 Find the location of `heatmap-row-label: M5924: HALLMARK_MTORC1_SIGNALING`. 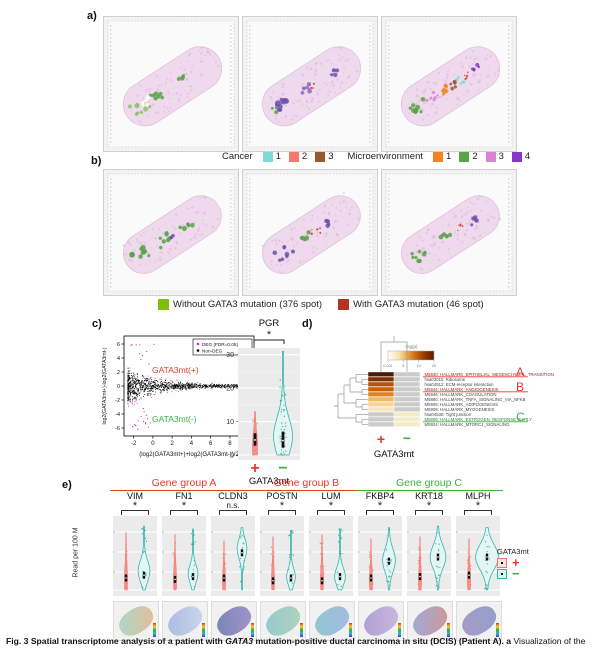

heatmap-row-label: M5924: HALLMARK_MTORC1_SIGNALING is located at coordinates (468, 424).